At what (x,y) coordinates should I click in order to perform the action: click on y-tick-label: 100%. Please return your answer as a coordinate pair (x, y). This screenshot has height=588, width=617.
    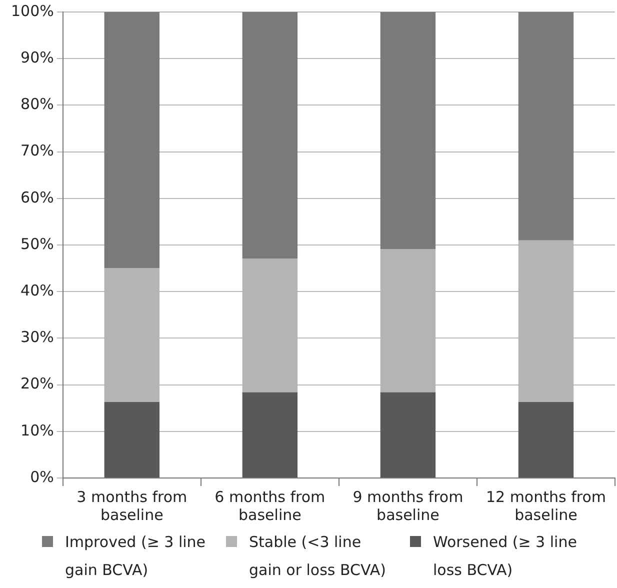
    Looking at the image, I should click on (32, 11).